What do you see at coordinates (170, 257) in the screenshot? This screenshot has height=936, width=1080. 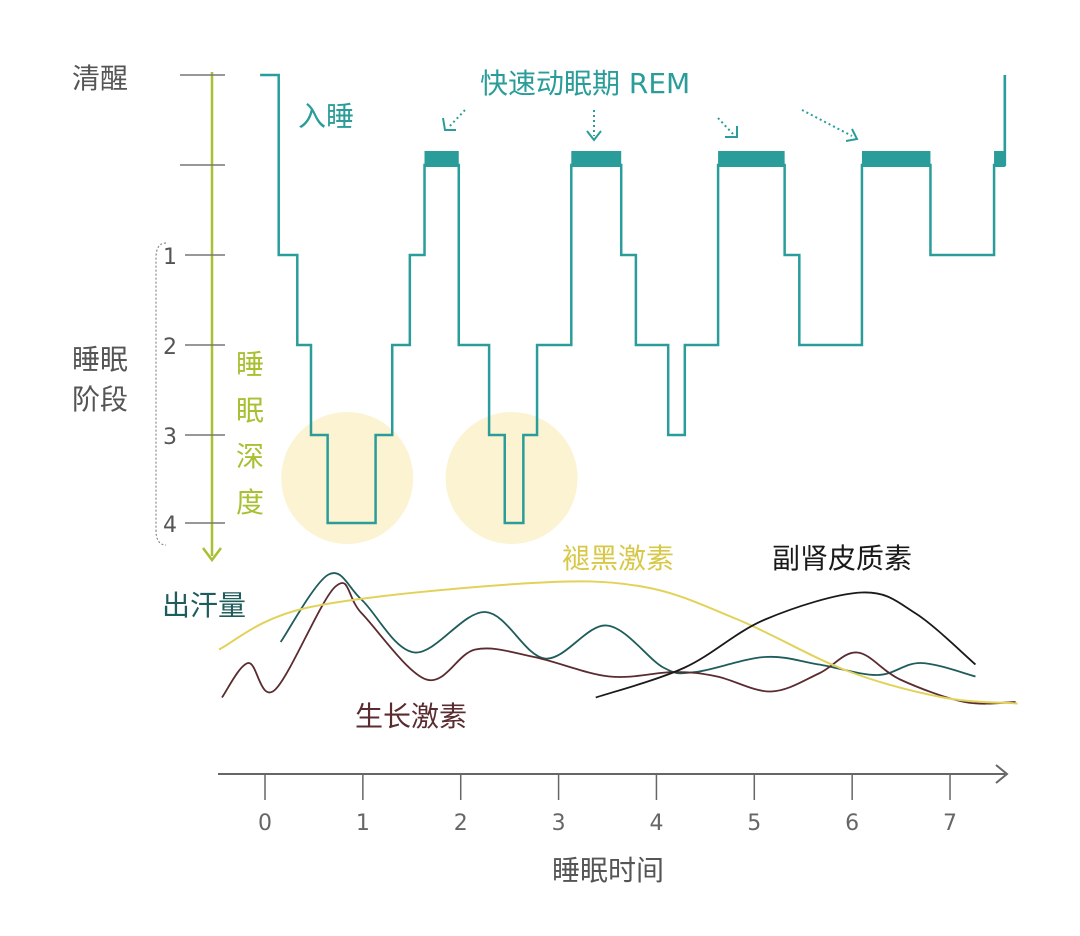 I see `stage-tick-label: 1` at bounding box center [170, 257].